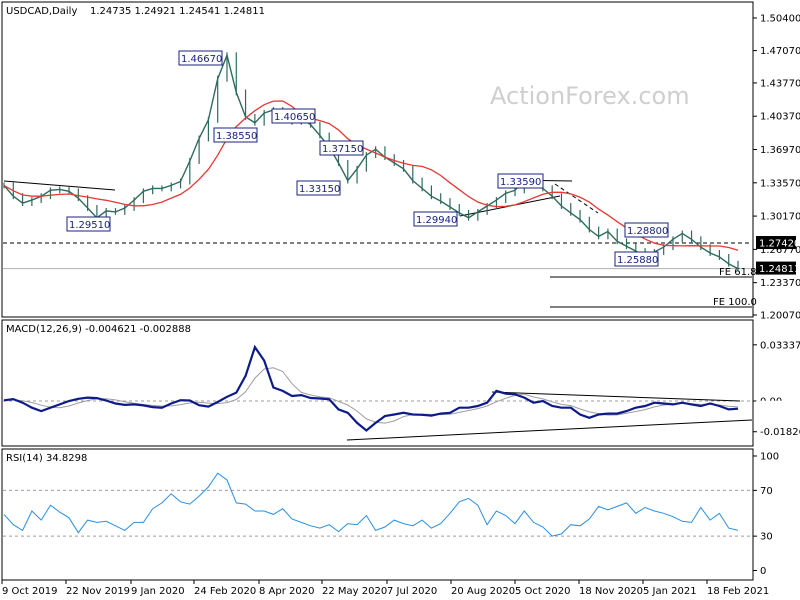  I want to click on price-y-tick-label: 1.47070, so click(780, 51).